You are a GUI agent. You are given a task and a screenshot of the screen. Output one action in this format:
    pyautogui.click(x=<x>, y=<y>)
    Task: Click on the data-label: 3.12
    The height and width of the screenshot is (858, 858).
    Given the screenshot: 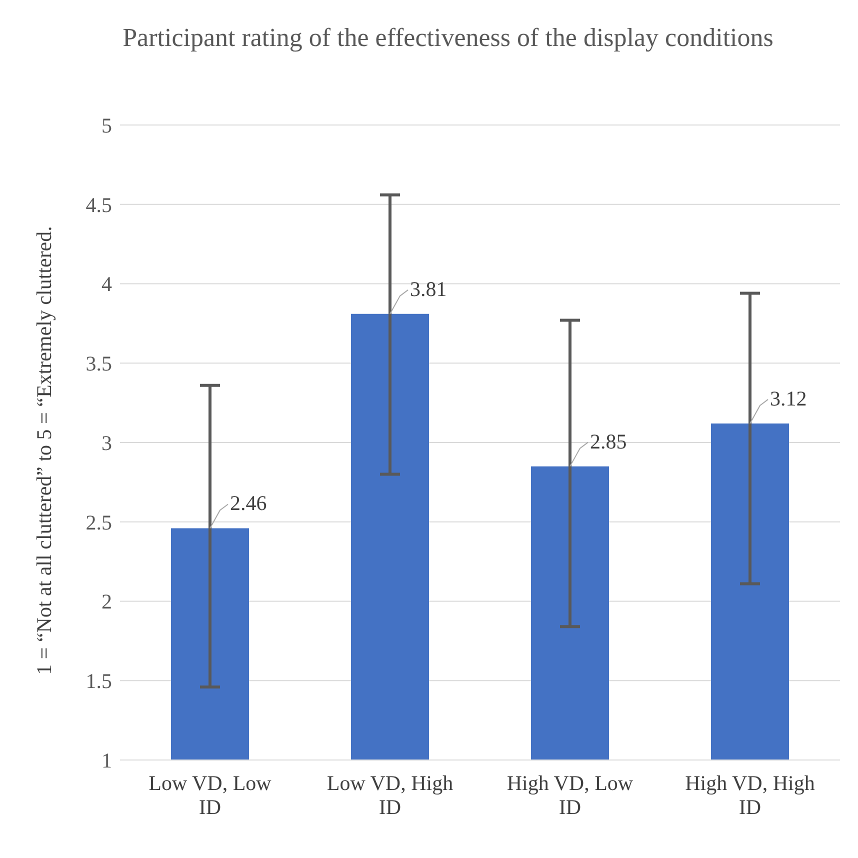 What is the action you would take?
    pyautogui.click(x=788, y=398)
    